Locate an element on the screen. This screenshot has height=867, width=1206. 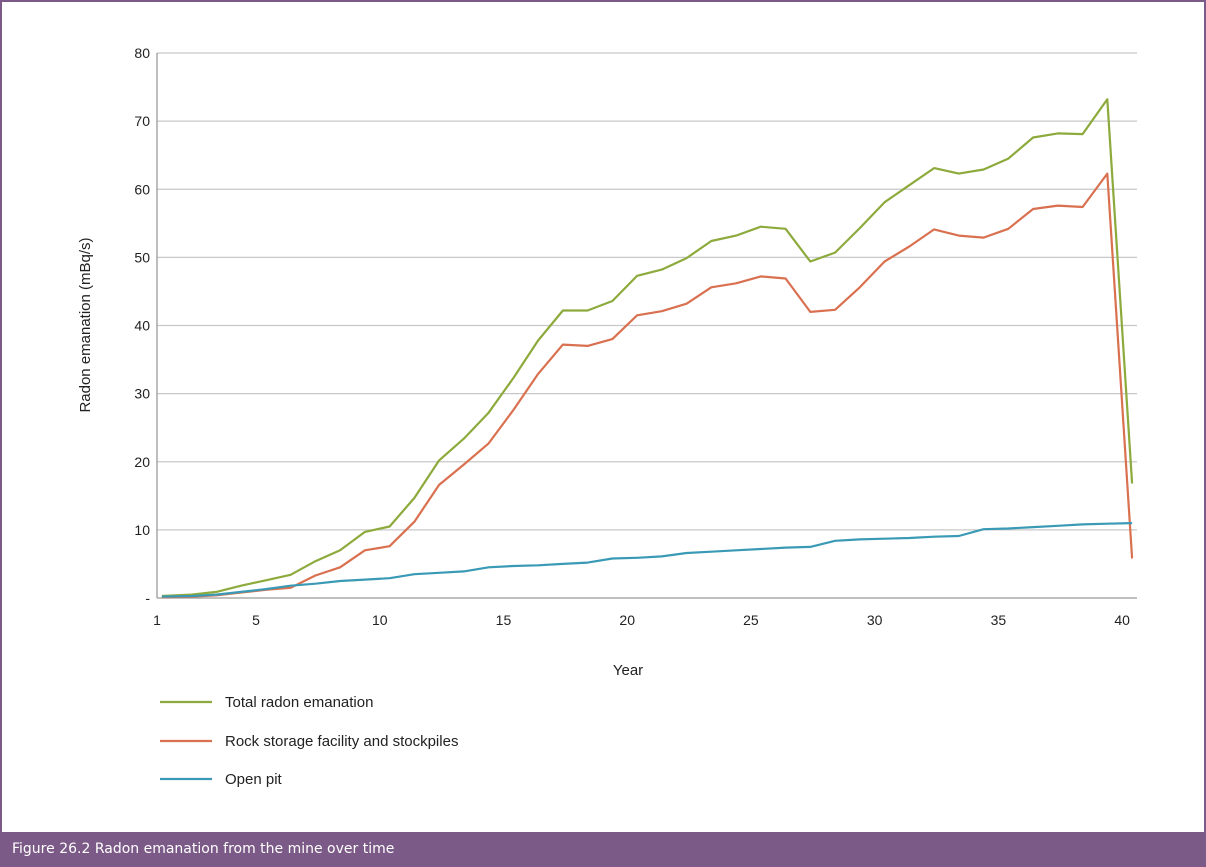
y-tick-label-50: 50 is located at coordinates (142, 257).